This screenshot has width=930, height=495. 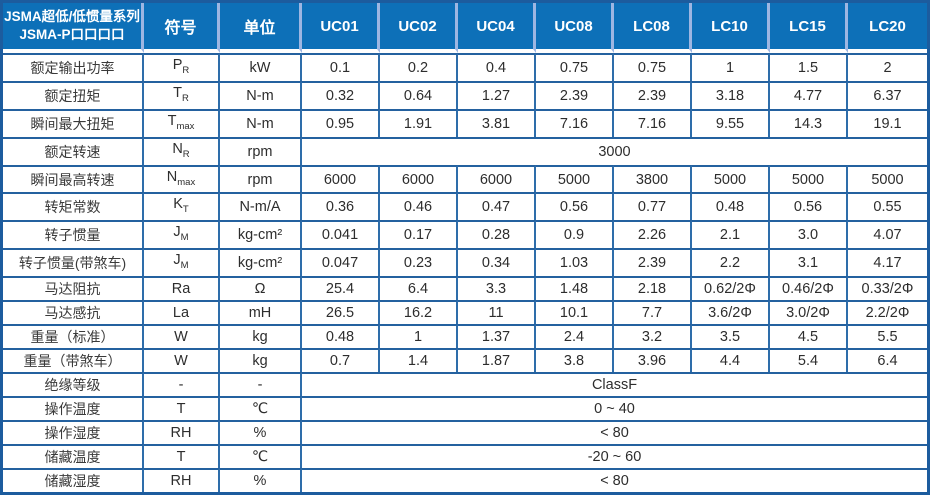 I want to click on symbol-cell: Tmax, so click(x=182, y=122).